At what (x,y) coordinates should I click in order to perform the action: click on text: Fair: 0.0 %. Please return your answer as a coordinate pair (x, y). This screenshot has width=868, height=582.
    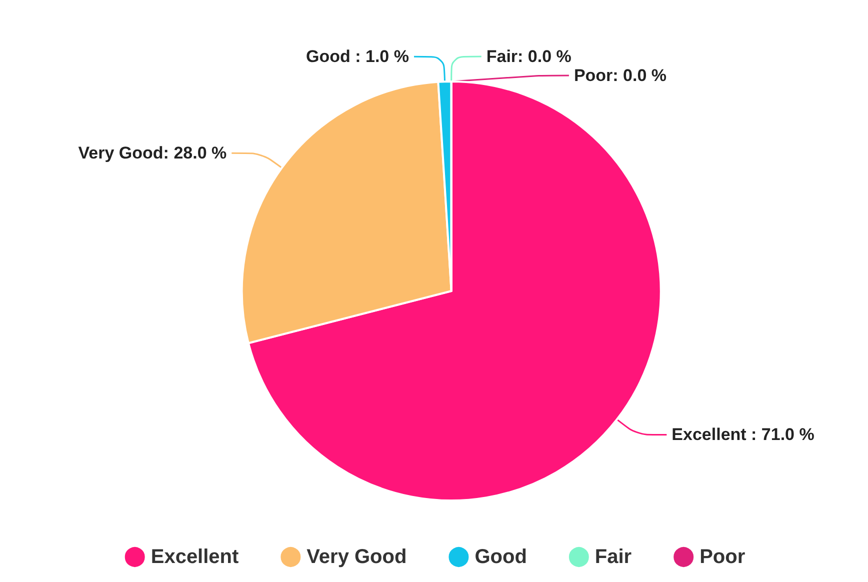
    Looking at the image, I should click on (529, 56).